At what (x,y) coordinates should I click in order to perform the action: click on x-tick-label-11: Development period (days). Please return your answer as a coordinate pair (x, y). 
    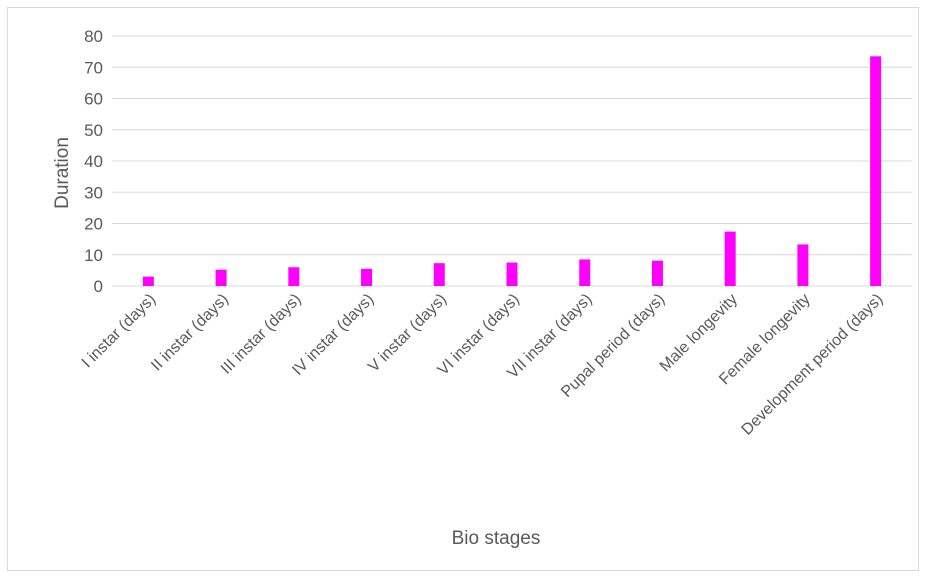
    Looking at the image, I should click on (813, 365).